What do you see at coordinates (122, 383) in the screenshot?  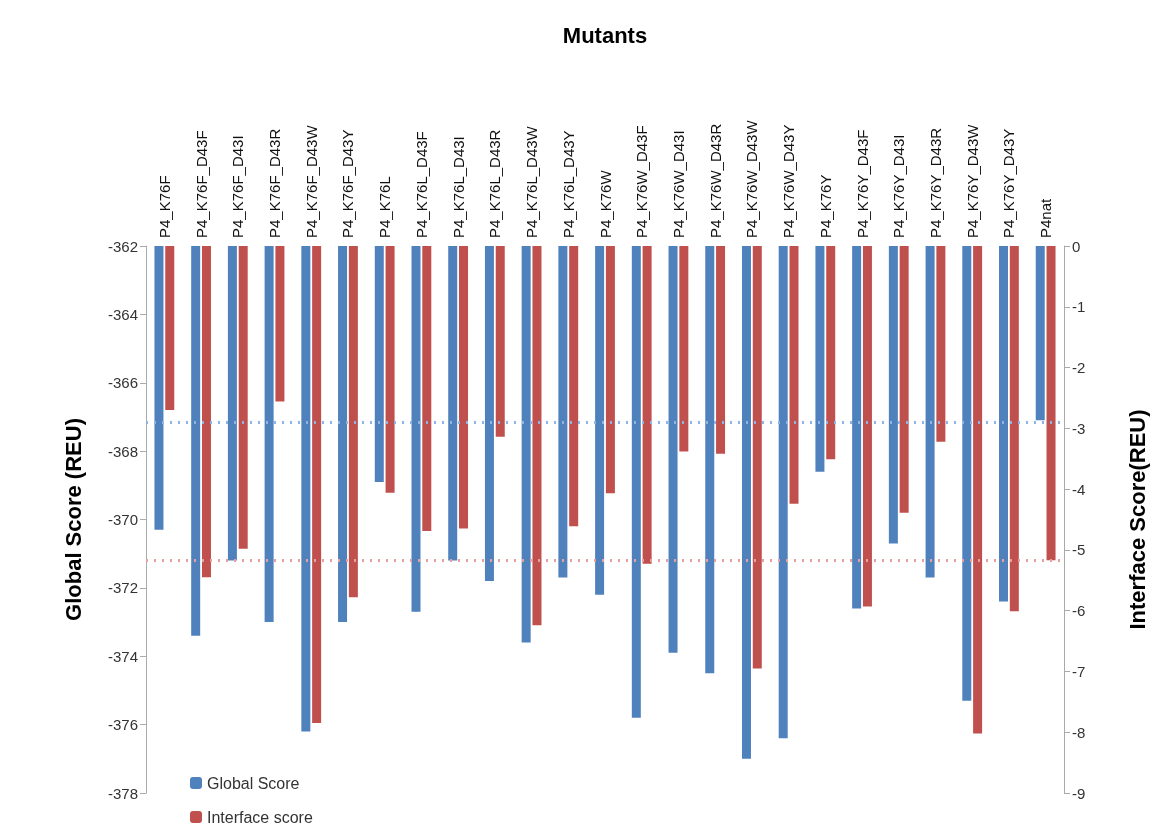 I see `y-tick-label: -366` at bounding box center [122, 383].